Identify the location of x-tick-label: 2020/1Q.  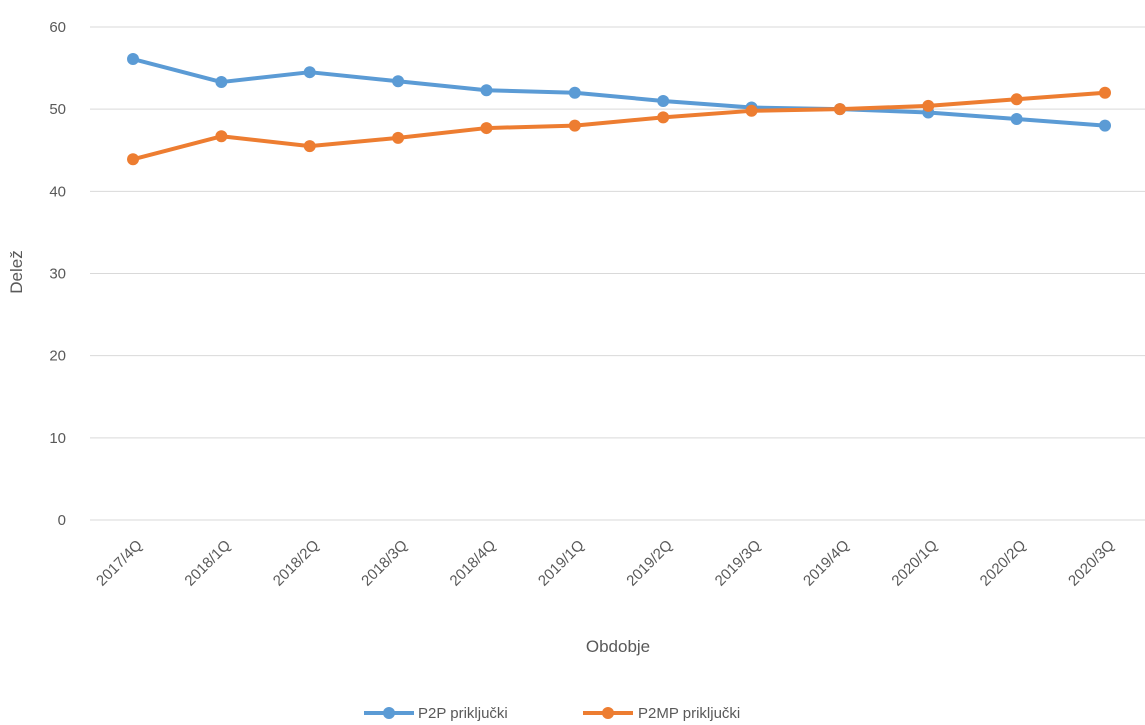
(914, 563).